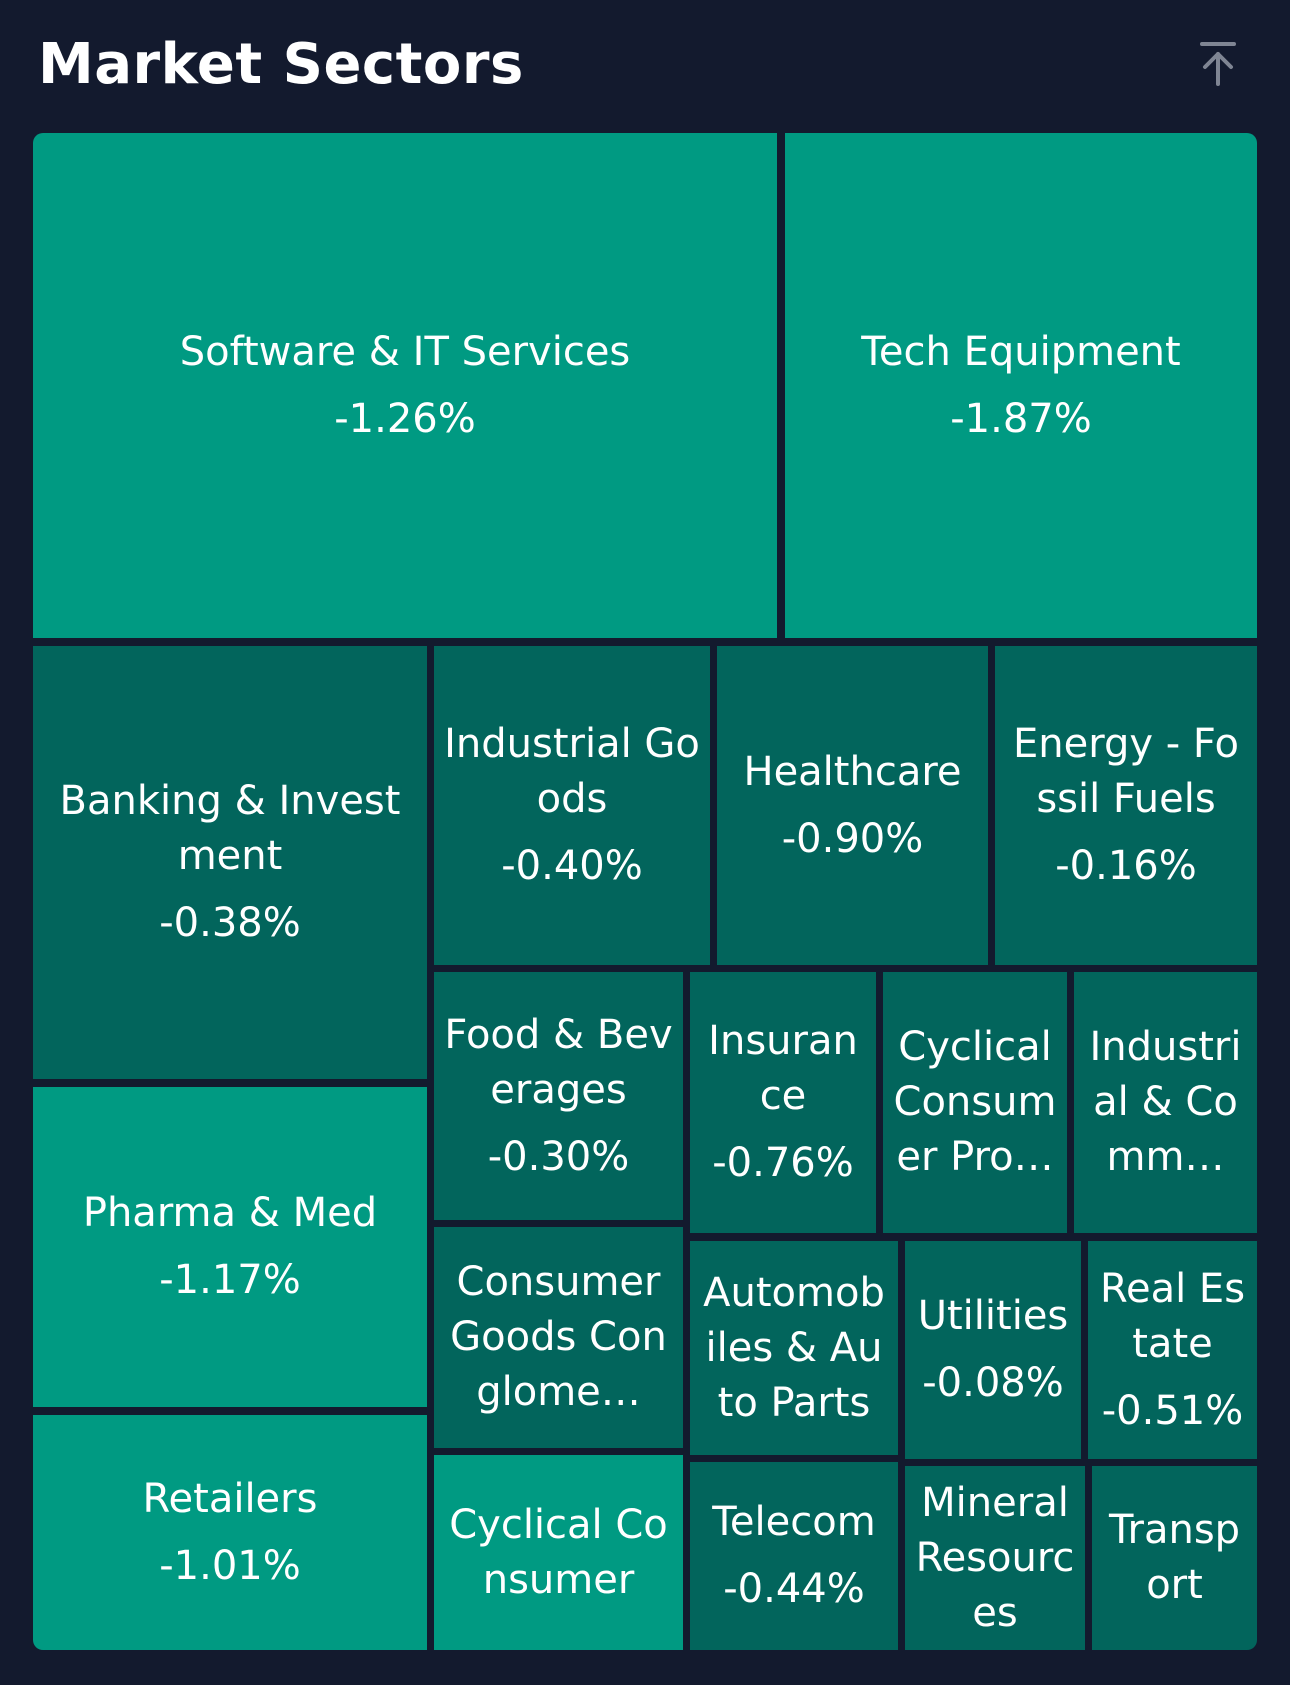 This screenshot has width=1290, height=1685. Describe the element at coordinates (230, 1532) in the screenshot. I see `tile-retailers: Retailers -1.01%` at that location.